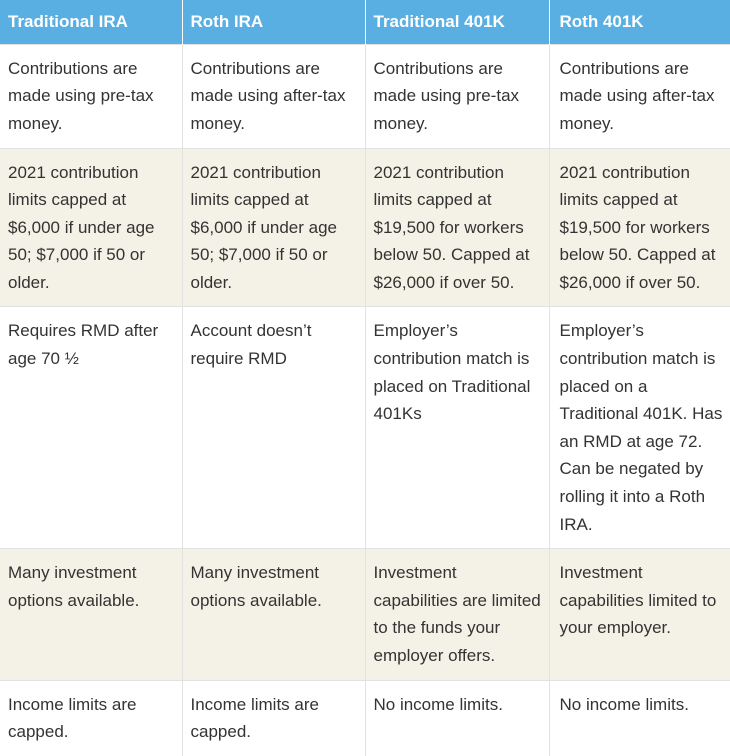 Image resolution: width=730 pixels, height=756 pixels. Describe the element at coordinates (274, 22) in the screenshot. I see `header-roth-ira: Roth IRA` at that location.